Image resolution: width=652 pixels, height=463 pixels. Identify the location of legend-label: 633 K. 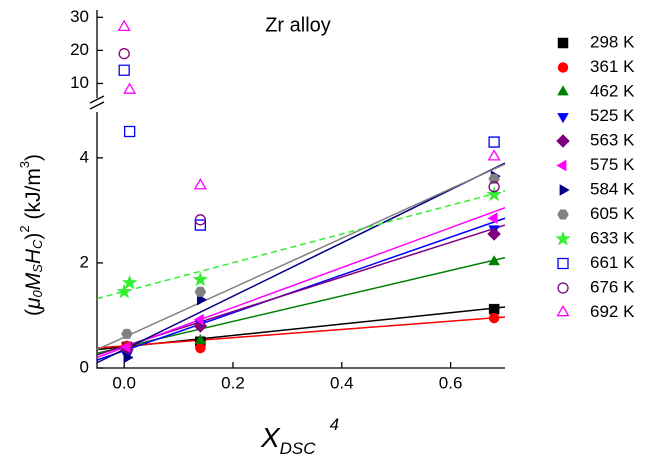
(612, 237).